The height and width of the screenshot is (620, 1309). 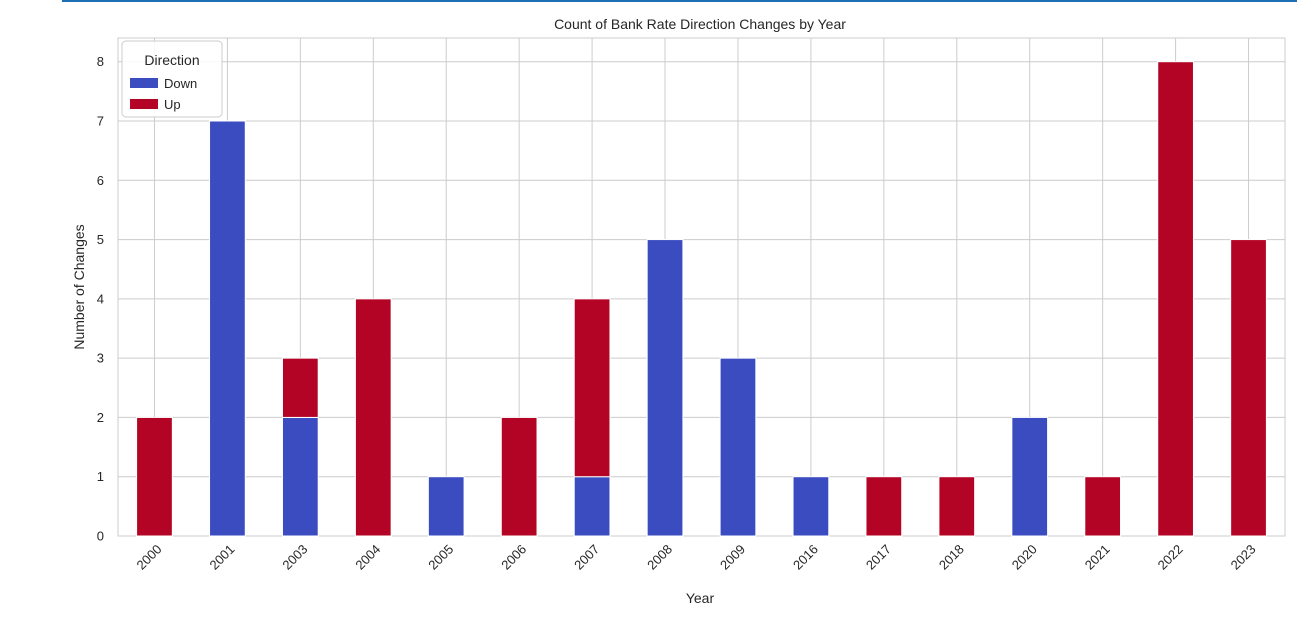 I want to click on y-tick-label: 5, so click(x=100, y=239).